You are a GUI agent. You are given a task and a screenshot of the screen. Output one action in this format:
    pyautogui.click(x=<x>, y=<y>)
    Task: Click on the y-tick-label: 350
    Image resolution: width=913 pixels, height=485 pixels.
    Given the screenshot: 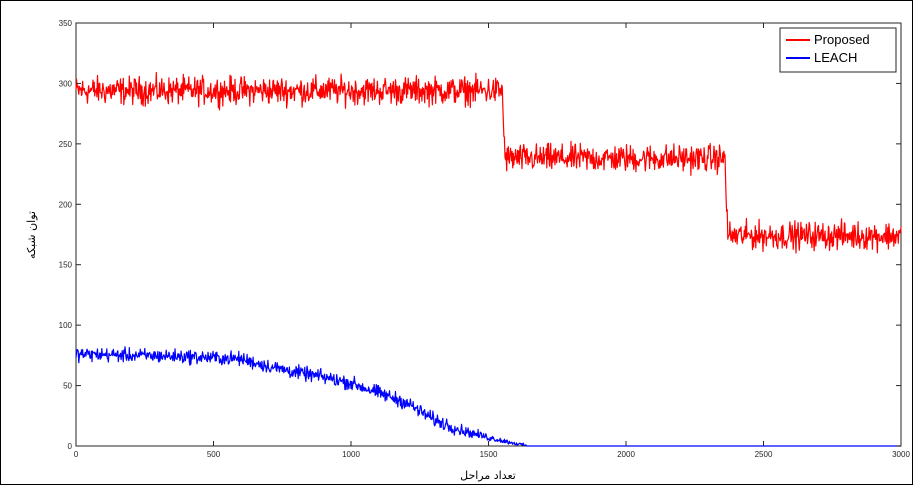 What is the action you would take?
    pyautogui.click(x=66, y=23)
    